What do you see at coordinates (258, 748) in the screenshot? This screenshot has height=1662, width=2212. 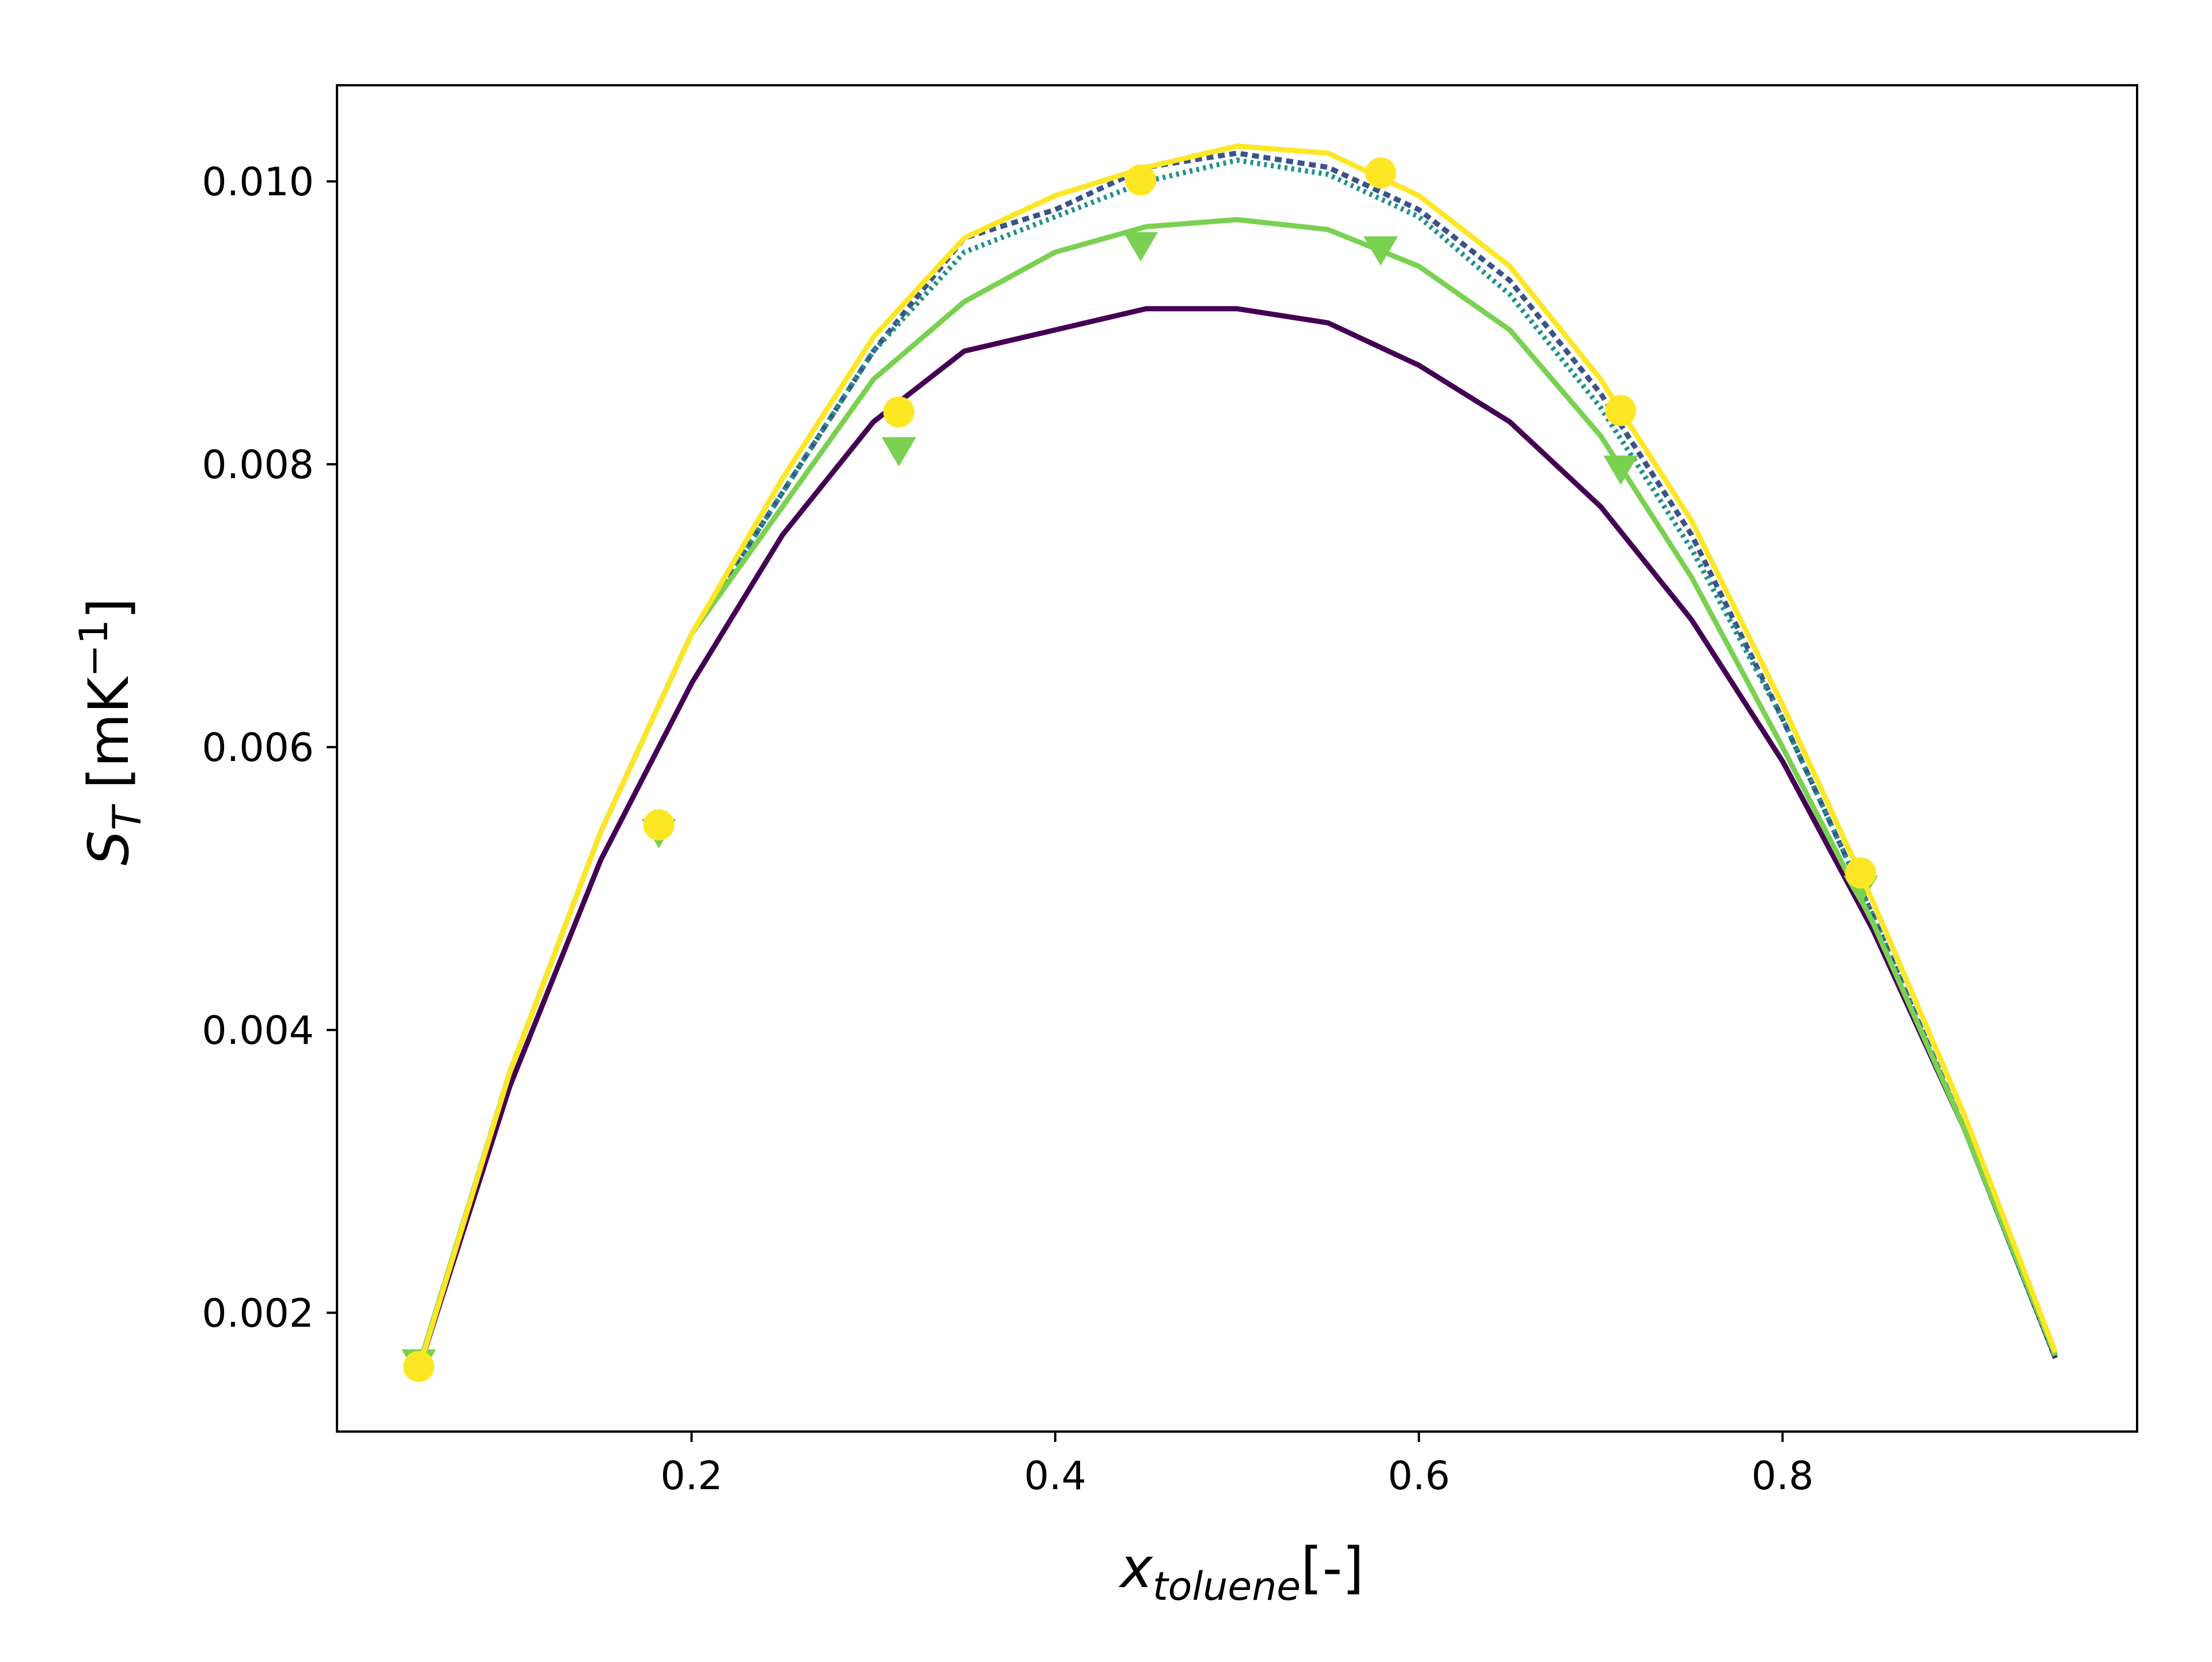 I see `y-tick-label: 0.006` at bounding box center [258, 748].